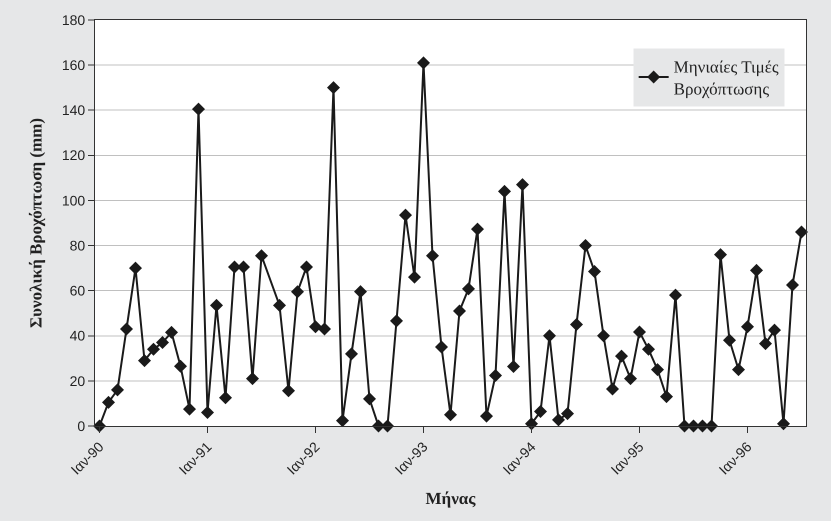 The width and height of the screenshot is (831, 521). Describe the element at coordinates (726, 78) in the screenshot. I see `legend-label: Μηνιαίες Τιμές Βροχόπτωσης` at that location.